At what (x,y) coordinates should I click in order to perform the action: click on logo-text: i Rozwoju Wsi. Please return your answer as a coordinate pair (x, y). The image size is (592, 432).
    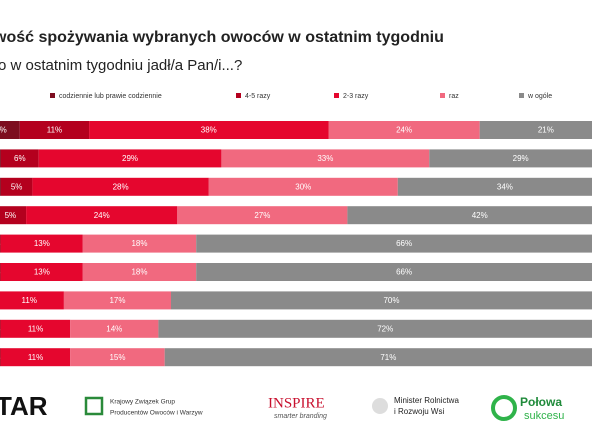
    Looking at the image, I should click on (419, 411).